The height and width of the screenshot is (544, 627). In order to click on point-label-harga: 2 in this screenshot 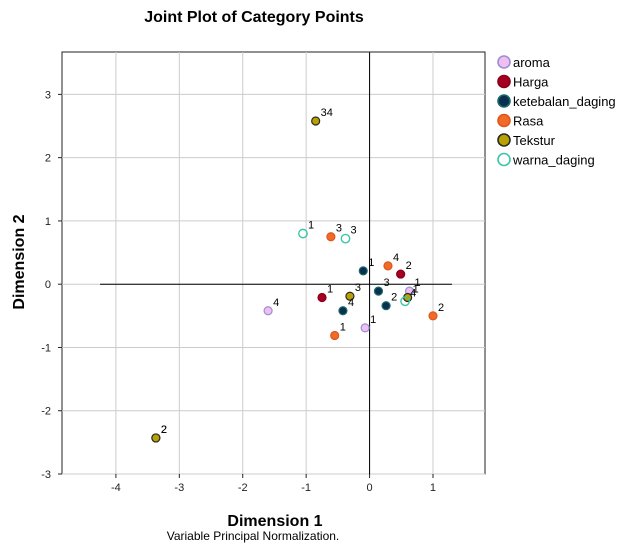, I will do `click(409, 266)`.